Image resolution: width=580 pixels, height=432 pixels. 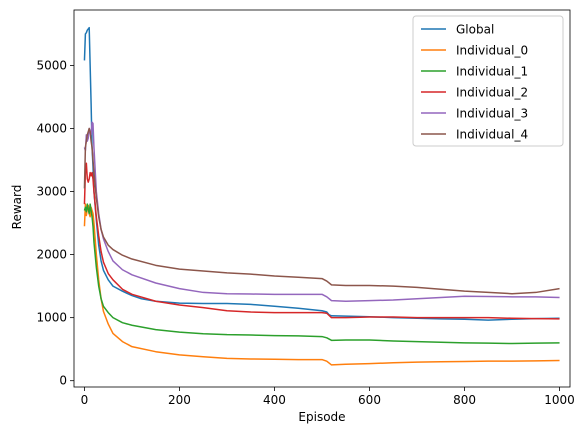 What do you see at coordinates (51, 65) in the screenshot?
I see `y-tick-label: 5000` at bounding box center [51, 65].